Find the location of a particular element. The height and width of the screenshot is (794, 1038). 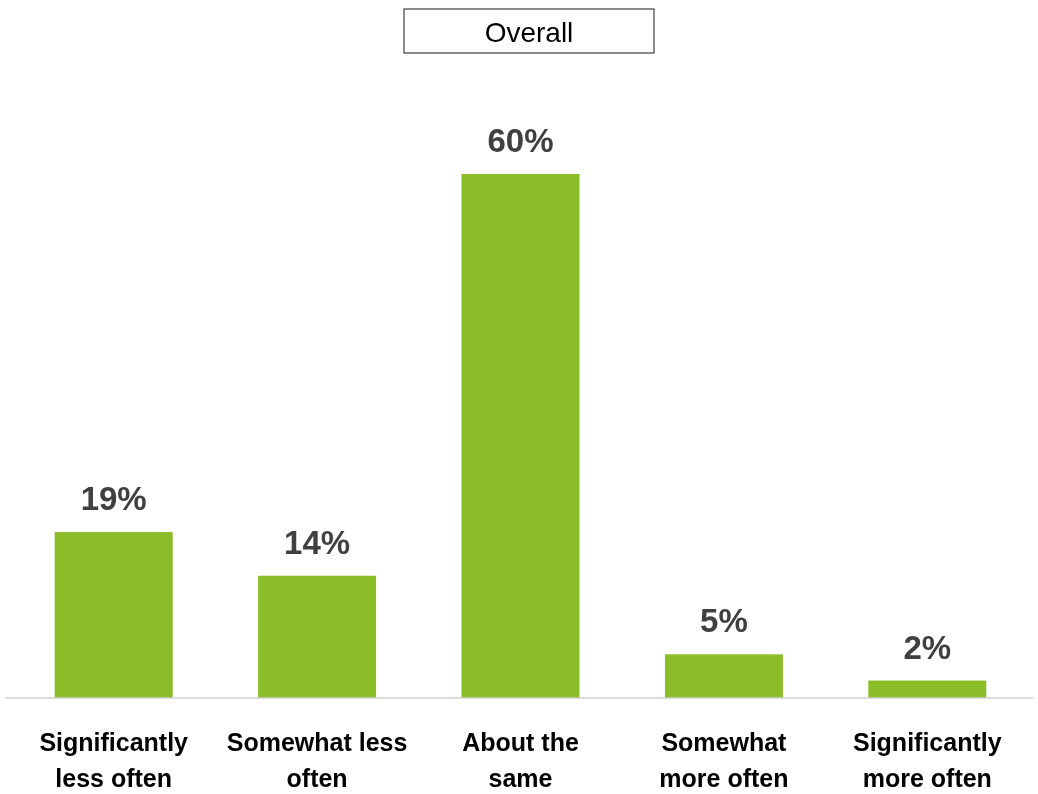

x-tick-label: Somewhat more often is located at coordinates (724, 760).